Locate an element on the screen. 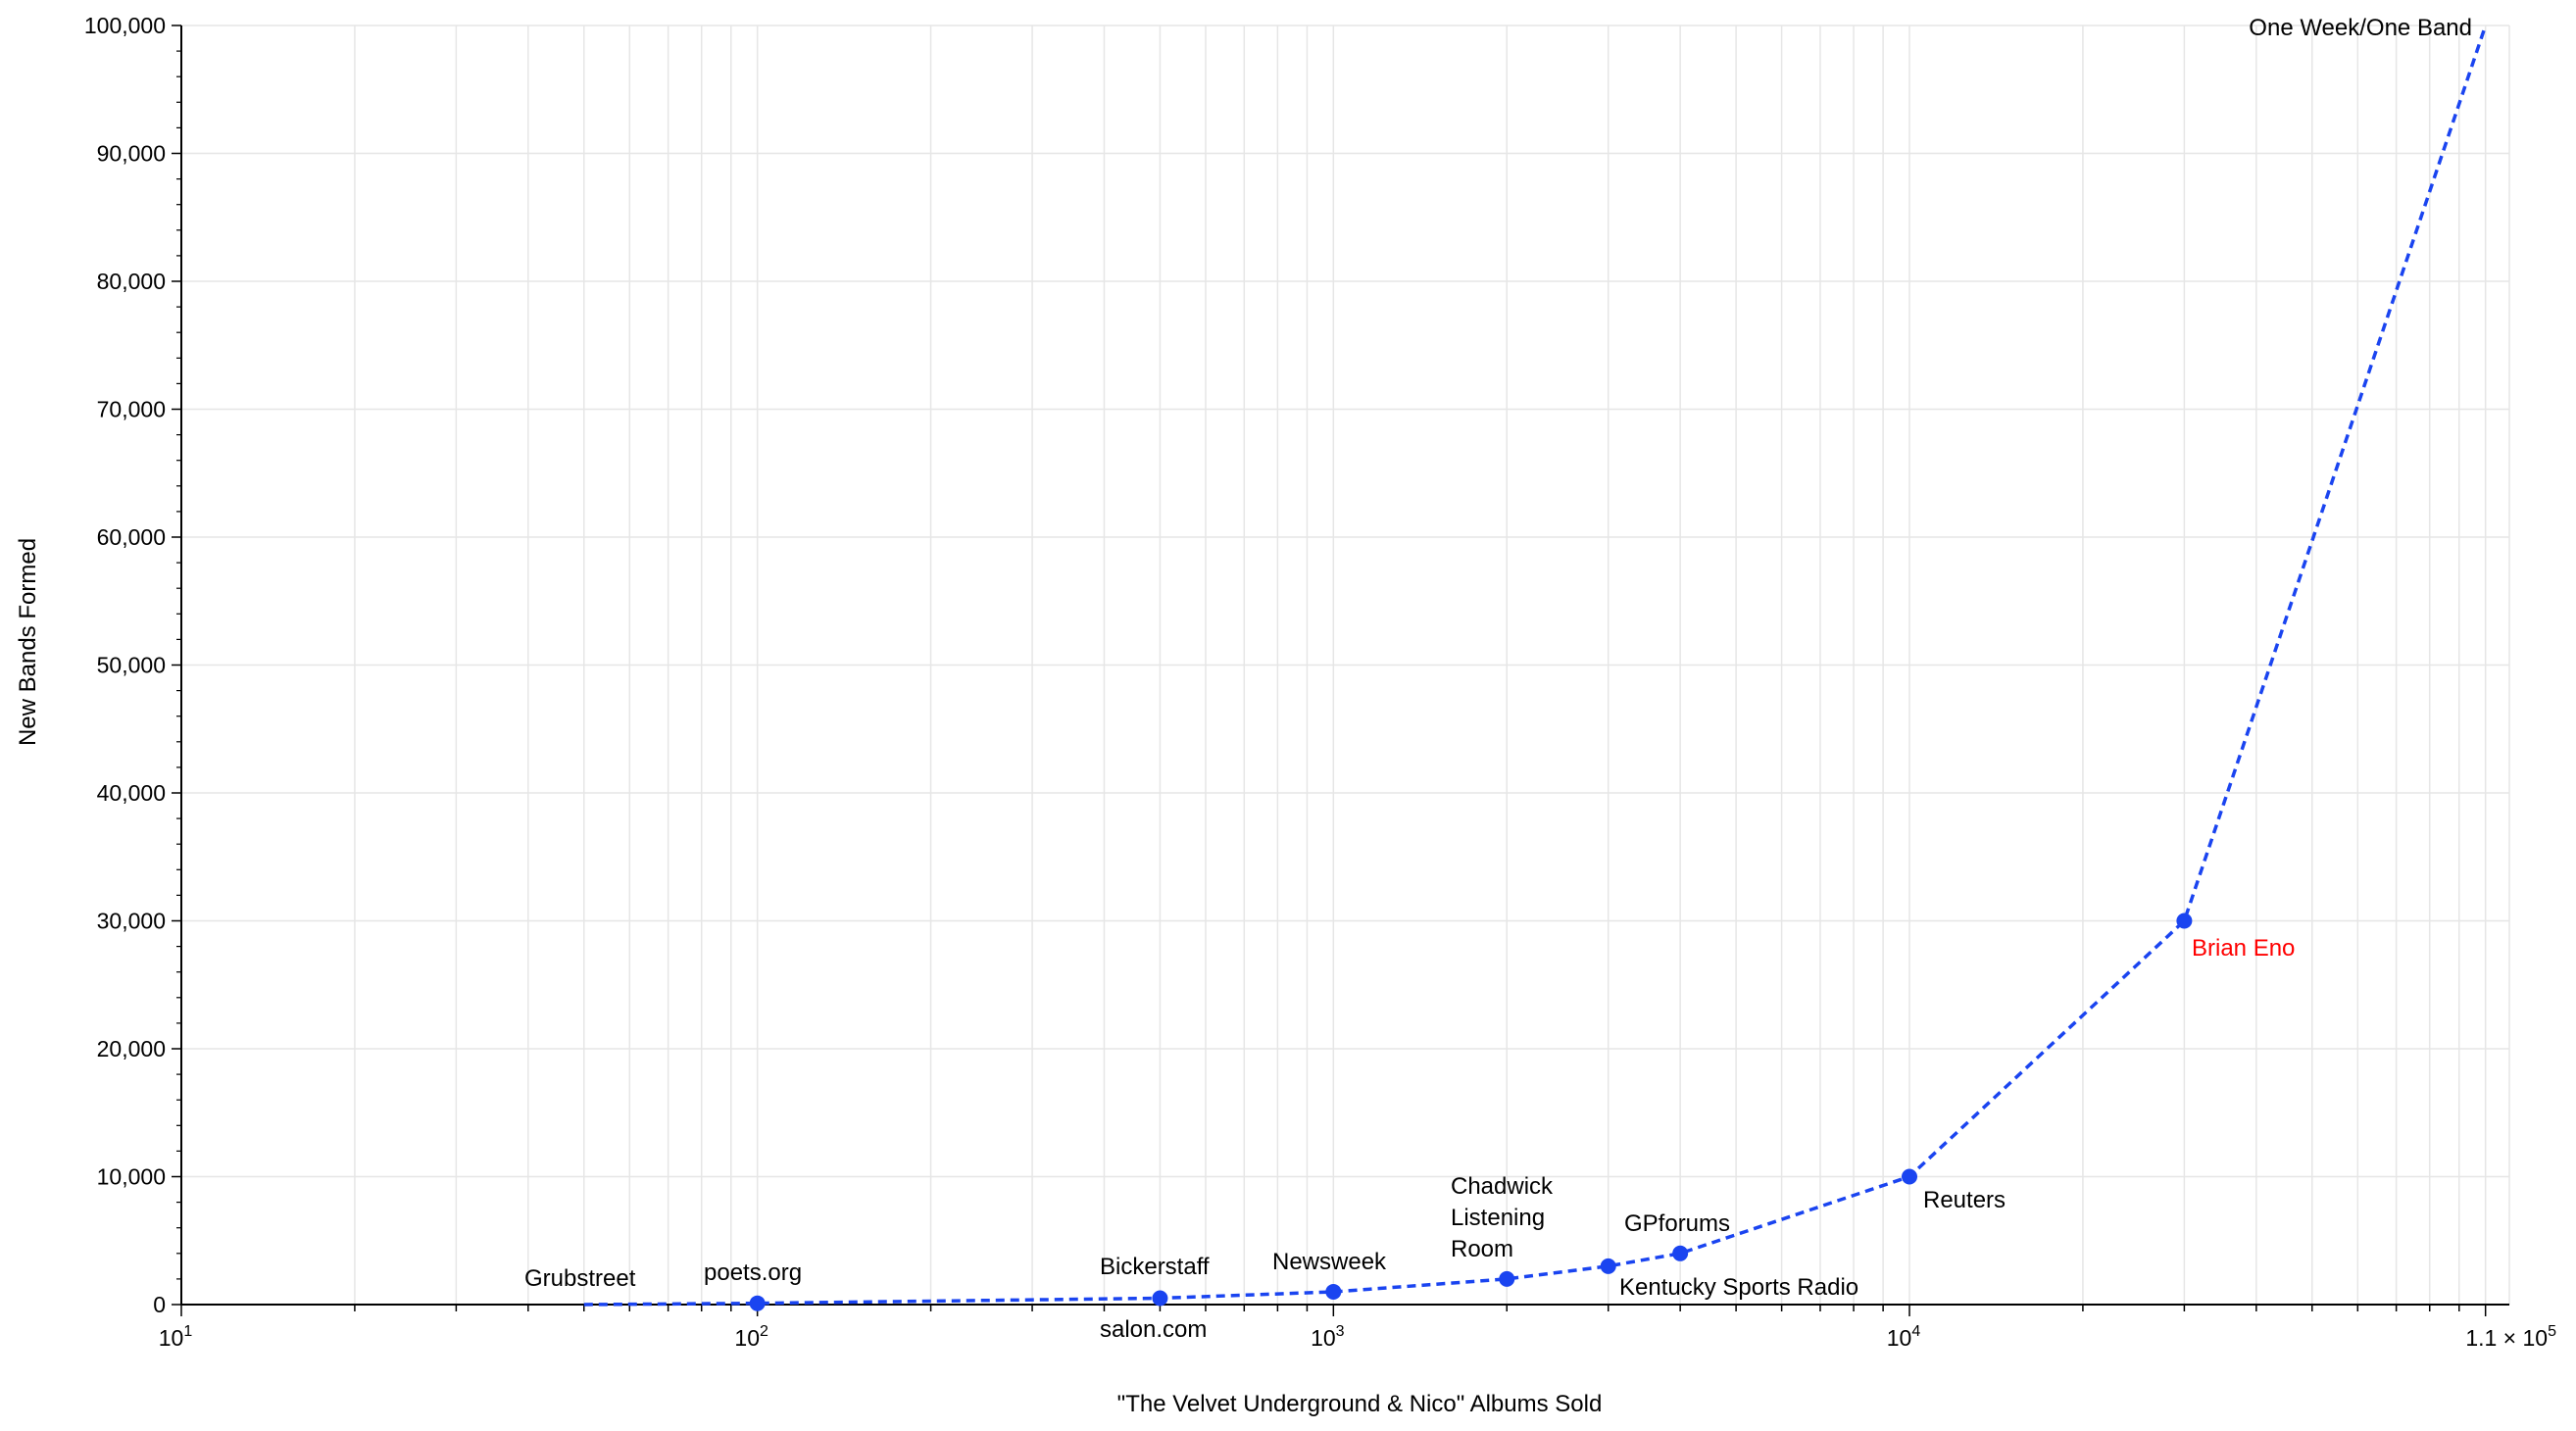 The image size is (2576, 1431). y-tick-label: 10,000 is located at coordinates (131, 1177).